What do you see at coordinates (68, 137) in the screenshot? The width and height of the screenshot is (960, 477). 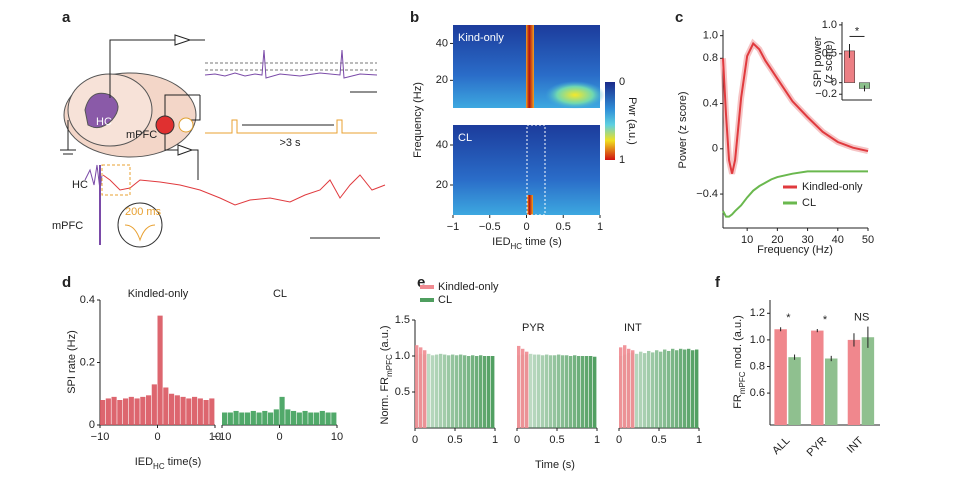 I see `ground` at bounding box center [68, 137].